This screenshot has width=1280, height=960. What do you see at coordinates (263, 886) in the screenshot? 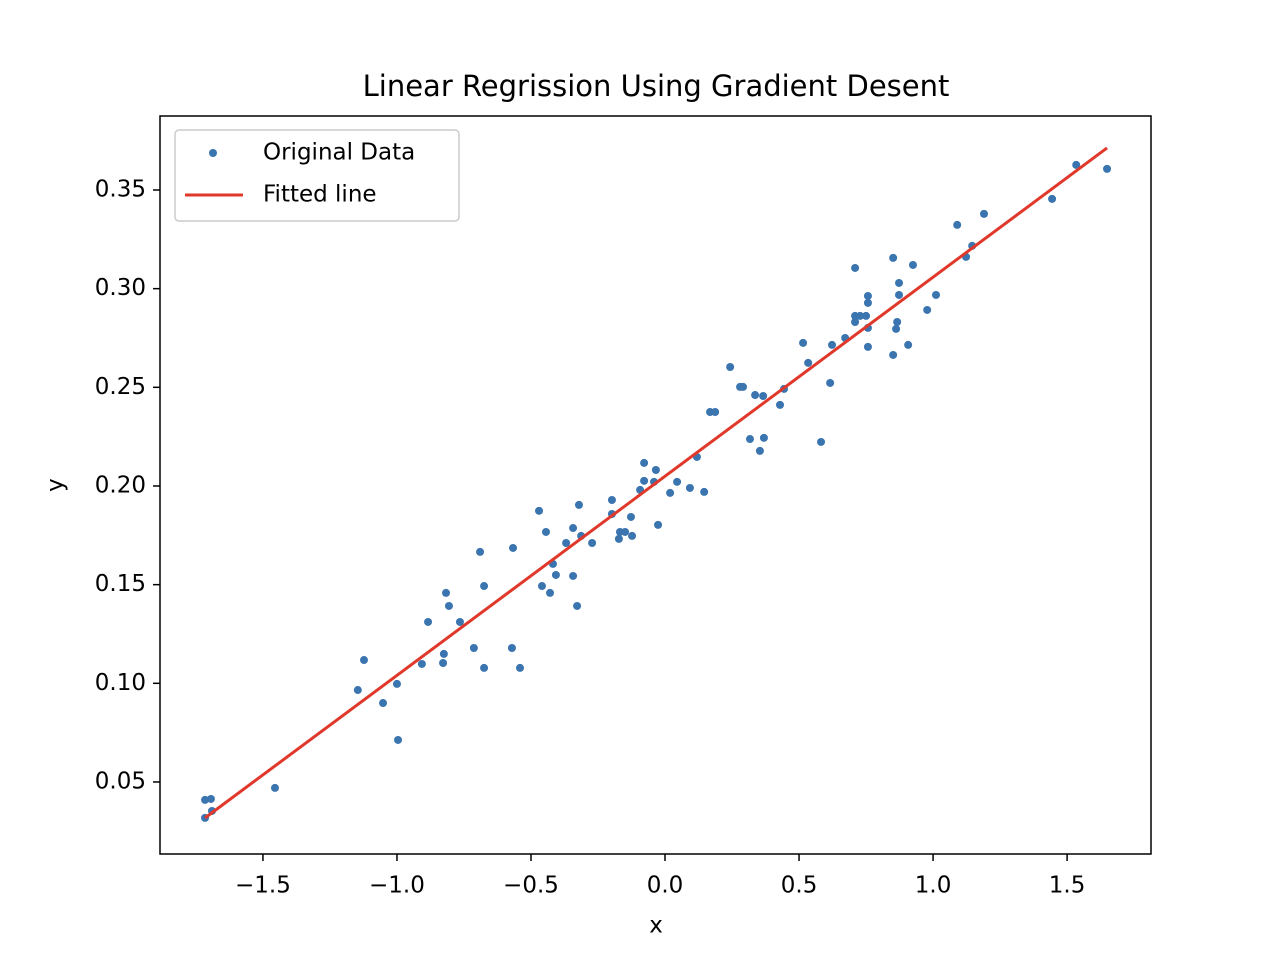
I see `x-tick-label: −1.5` at bounding box center [263, 886].